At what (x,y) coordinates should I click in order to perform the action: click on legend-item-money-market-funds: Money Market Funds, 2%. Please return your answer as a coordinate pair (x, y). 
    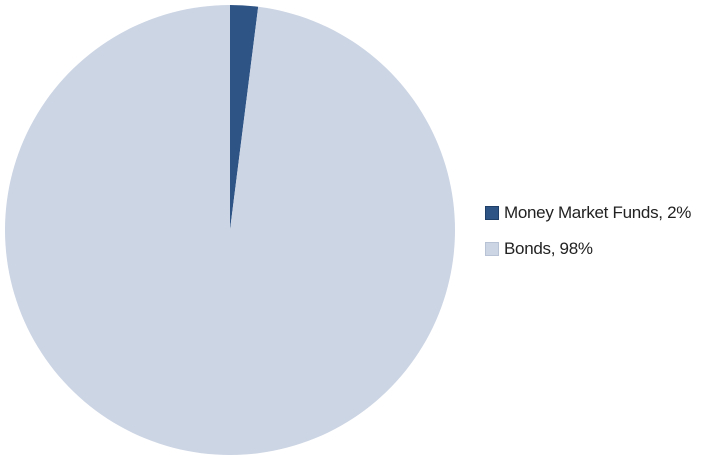
    Looking at the image, I should click on (588, 213).